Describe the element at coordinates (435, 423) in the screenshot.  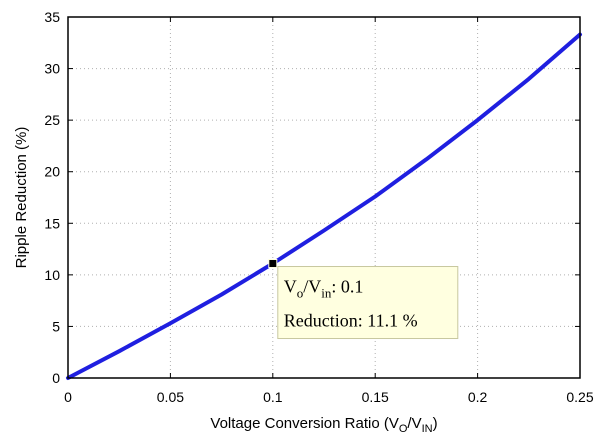
I see `x-axis-title-end: )` at that location.